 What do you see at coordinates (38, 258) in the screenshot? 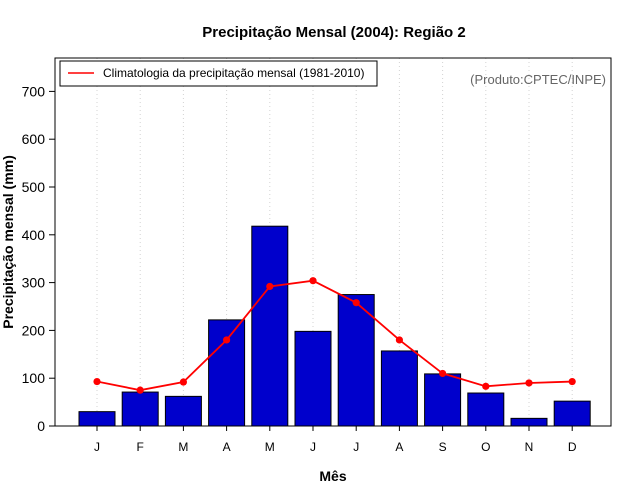
I see `y-axis: 0 100 200 300 400 500 600 700` at bounding box center [38, 258].